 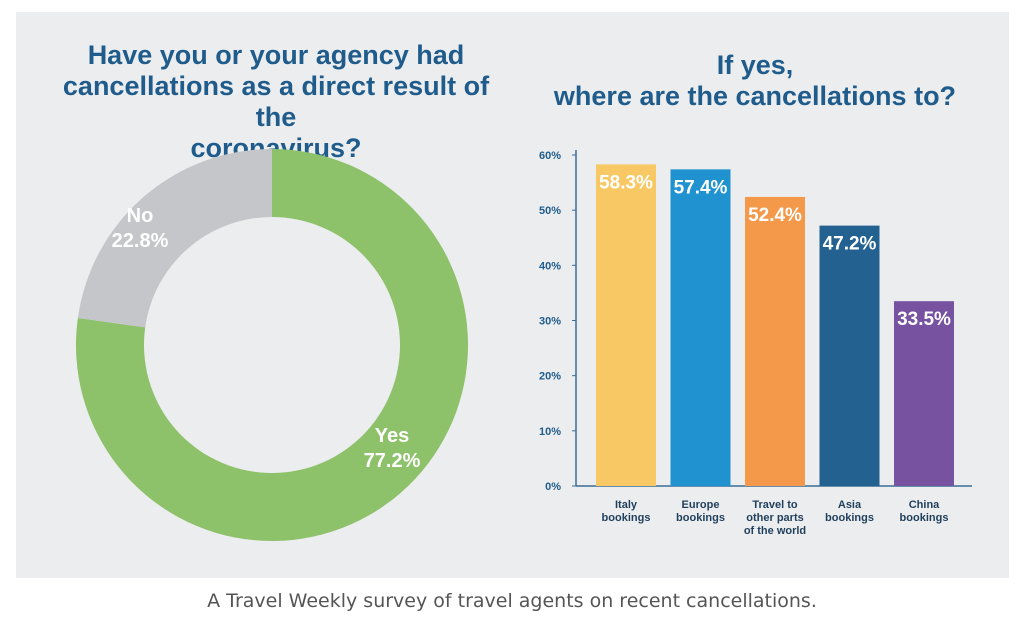 What do you see at coordinates (550, 432) in the screenshot?
I see `y-tick-label: 10%` at bounding box center [550, 432].